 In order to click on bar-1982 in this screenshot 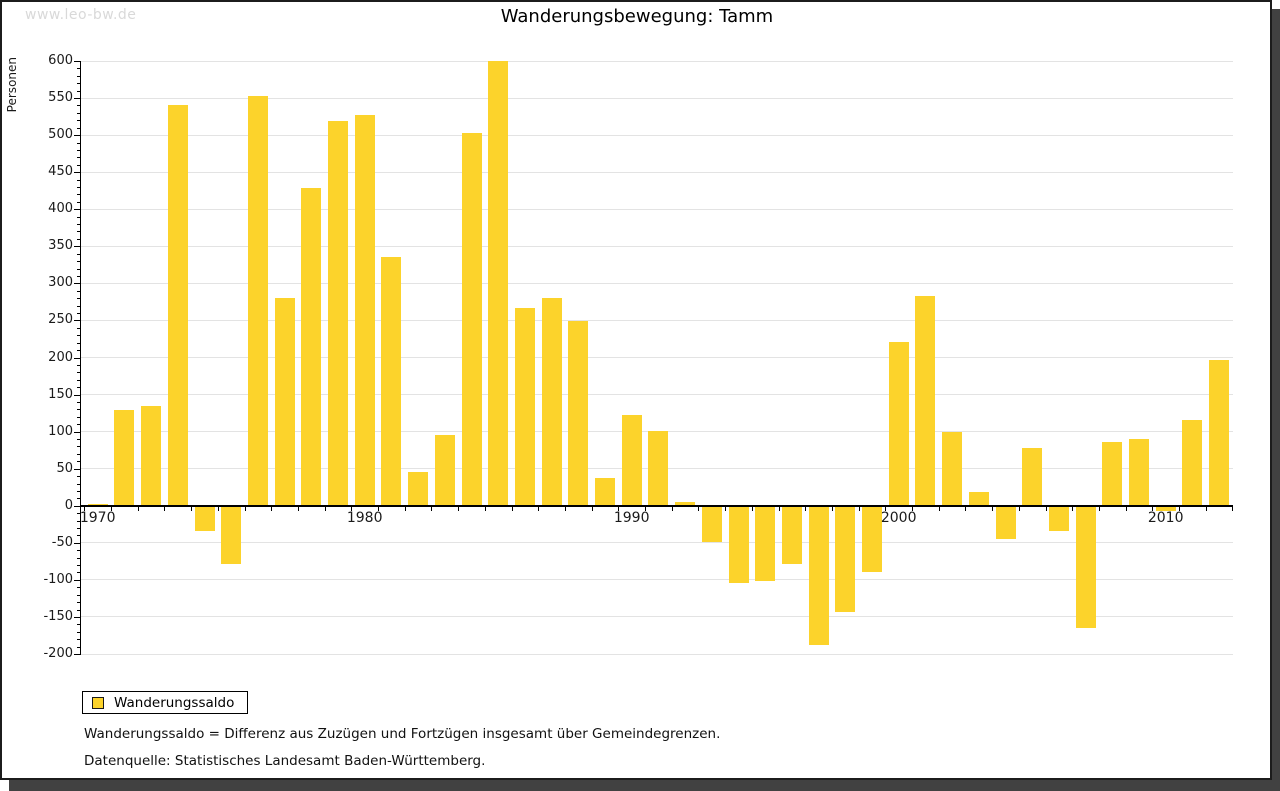, I will do `click(418, 489)`.